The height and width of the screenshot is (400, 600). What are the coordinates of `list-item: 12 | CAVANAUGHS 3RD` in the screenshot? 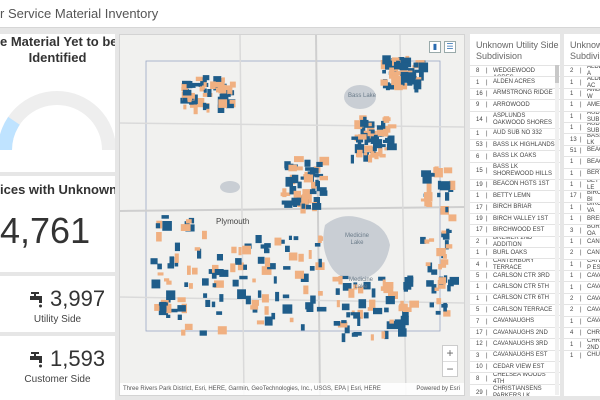 It's located at (515, 343).